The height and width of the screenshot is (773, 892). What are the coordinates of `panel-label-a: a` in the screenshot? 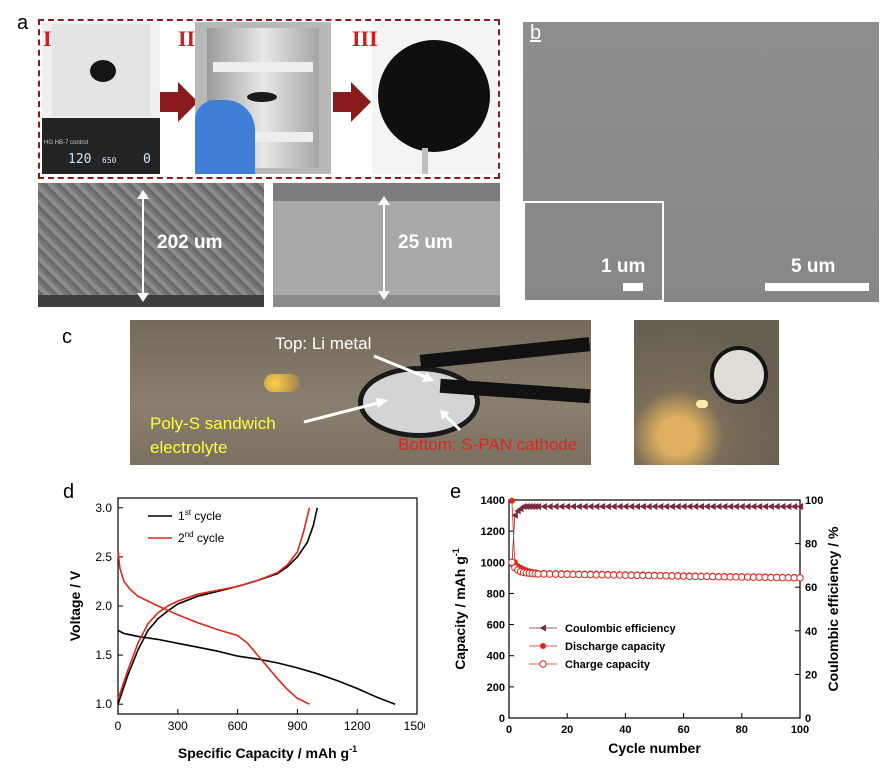 It's located at (23, 23).